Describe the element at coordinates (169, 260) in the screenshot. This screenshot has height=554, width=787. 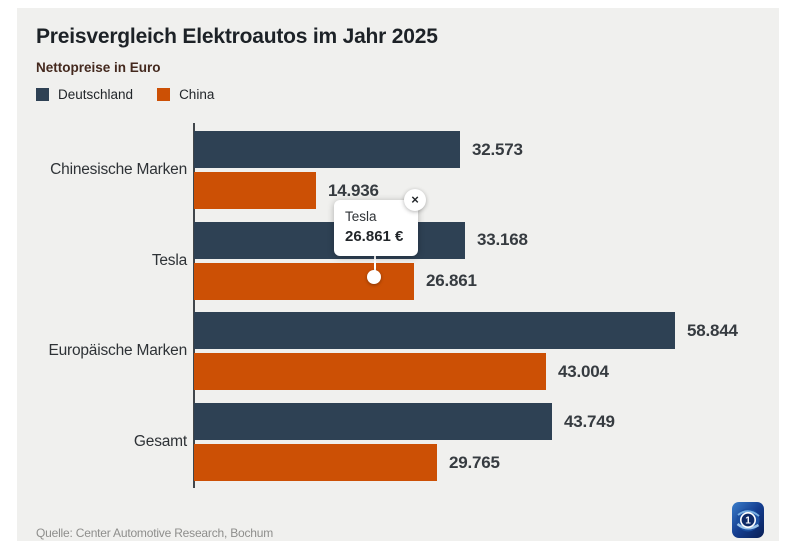
I see `category-label: Tesla` at that location.